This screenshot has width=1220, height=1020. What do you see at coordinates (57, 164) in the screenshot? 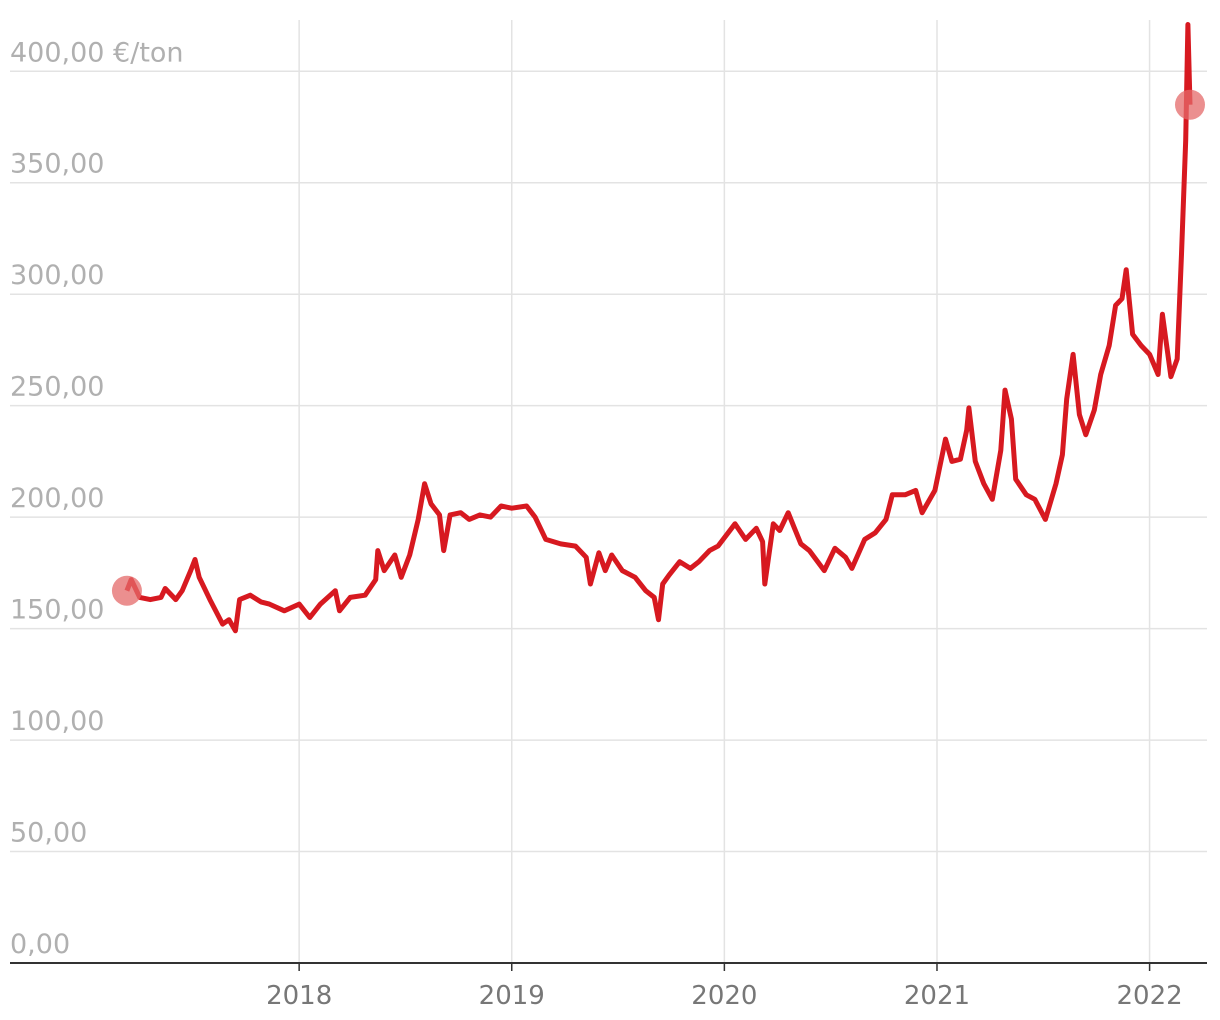
I see `y-tick-label: 350,00` at bounding box center [57, 164].